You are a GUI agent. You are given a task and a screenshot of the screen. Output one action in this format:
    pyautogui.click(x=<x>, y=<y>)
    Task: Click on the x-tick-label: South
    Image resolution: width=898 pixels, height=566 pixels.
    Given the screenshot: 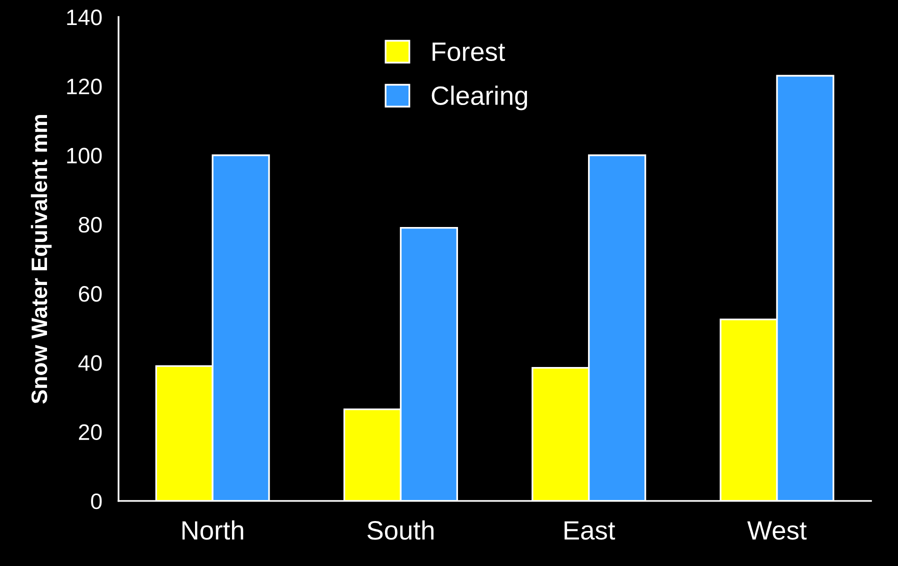 What is the action you would take?
    pyautogui.click(x=400, y=530)
    